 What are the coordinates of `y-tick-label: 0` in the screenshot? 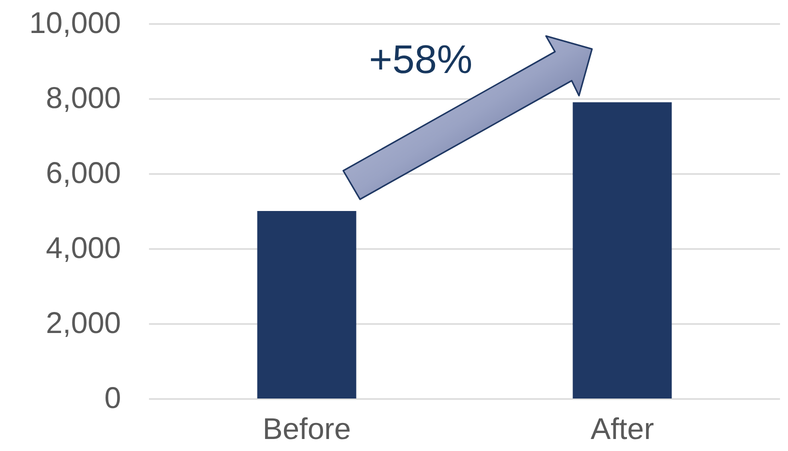 It's located at (112, 398).